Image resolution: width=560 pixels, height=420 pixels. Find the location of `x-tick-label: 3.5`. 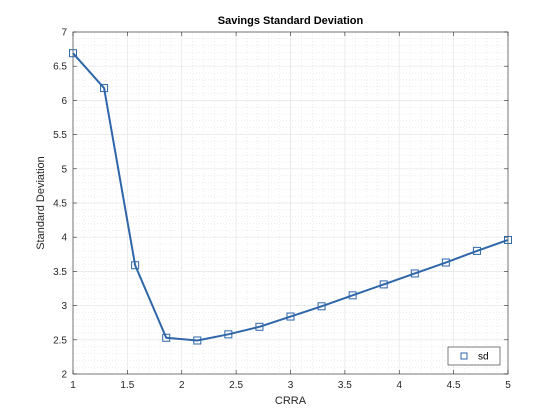

x-tick-label: 3.5 is located at coordinates (345, 385).